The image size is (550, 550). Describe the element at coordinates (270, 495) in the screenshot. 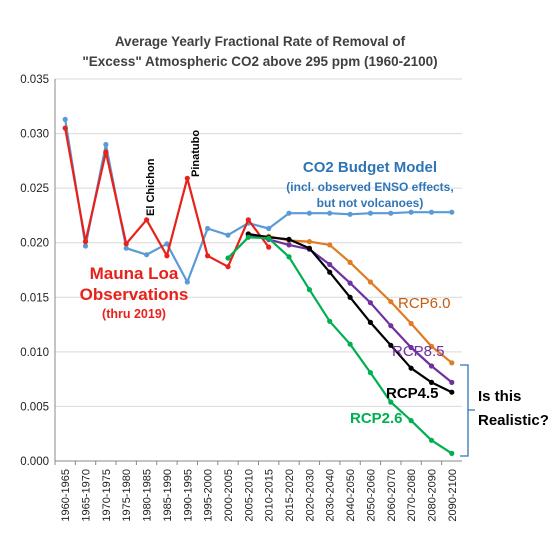

I see `x-tick-label: 2010-2015` at that location.